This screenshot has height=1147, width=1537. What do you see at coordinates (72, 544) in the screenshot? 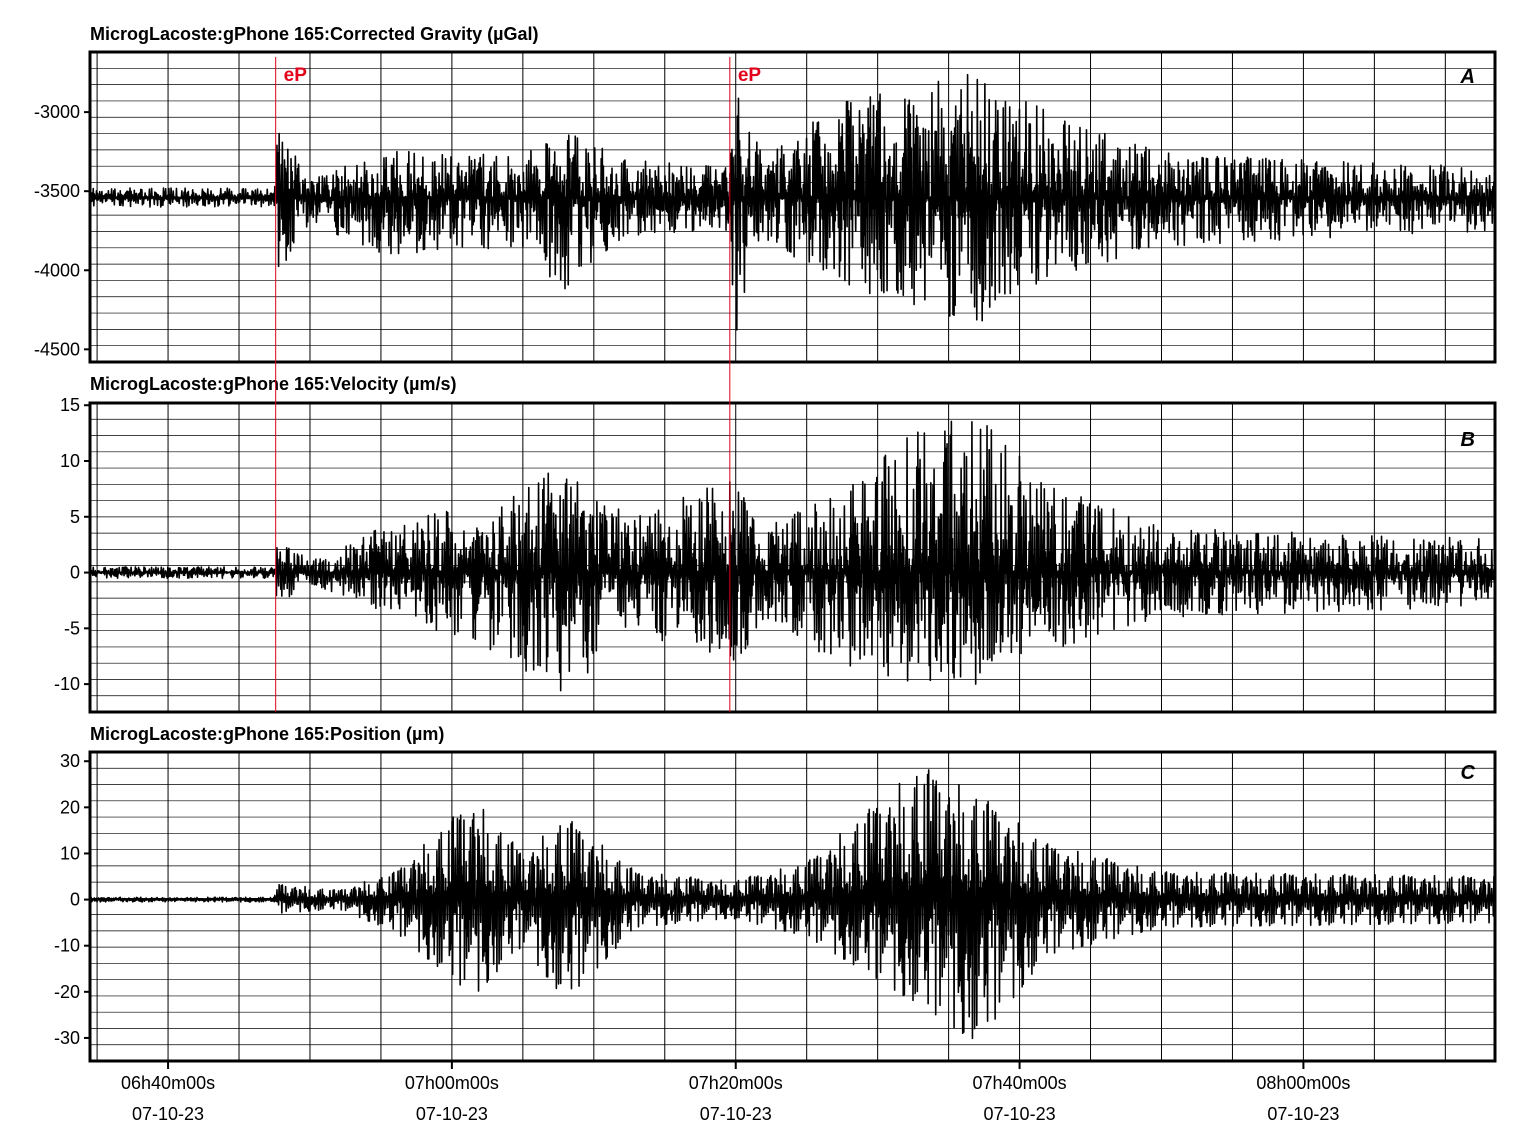
I see `panel-b-yticks: 15 10 5 0 -5 -10` at bounding box center [72, 544].